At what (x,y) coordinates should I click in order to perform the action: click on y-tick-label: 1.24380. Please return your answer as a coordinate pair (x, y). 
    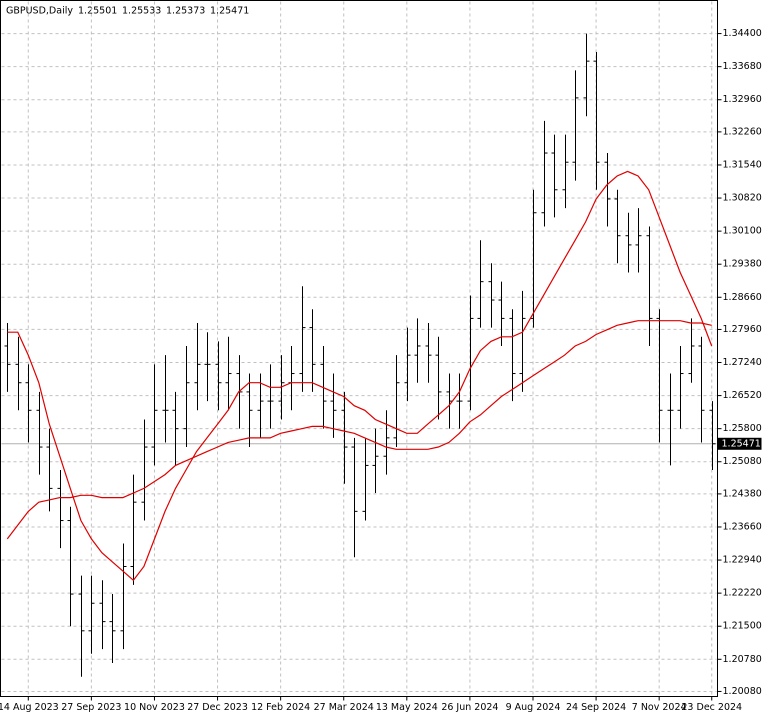
    Looking at the image, I should click on (742, 493).